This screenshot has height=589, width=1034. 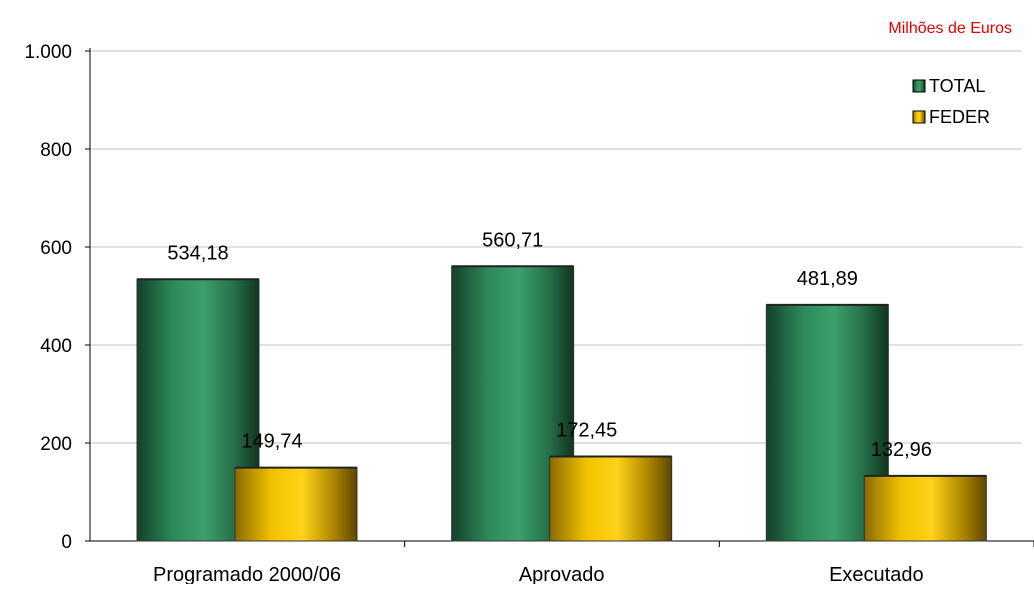 I want to click on legend-swatch-total, so click(x=919, y=86).